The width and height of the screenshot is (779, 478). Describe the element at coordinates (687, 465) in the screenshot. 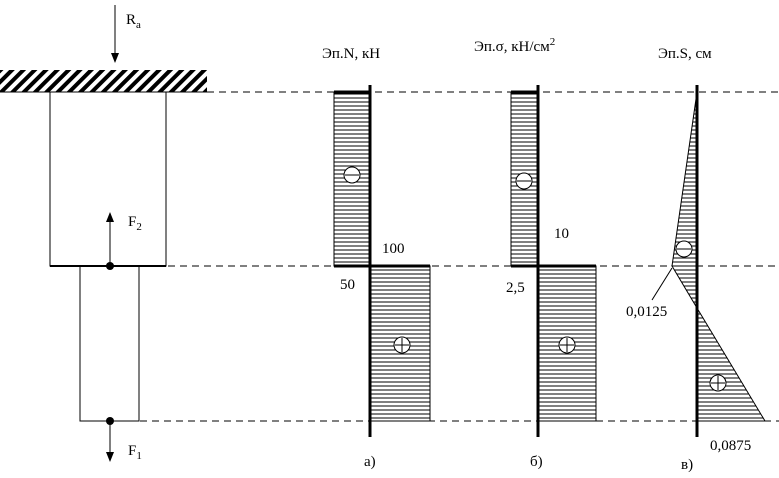

I see `caption: в)` at that location.